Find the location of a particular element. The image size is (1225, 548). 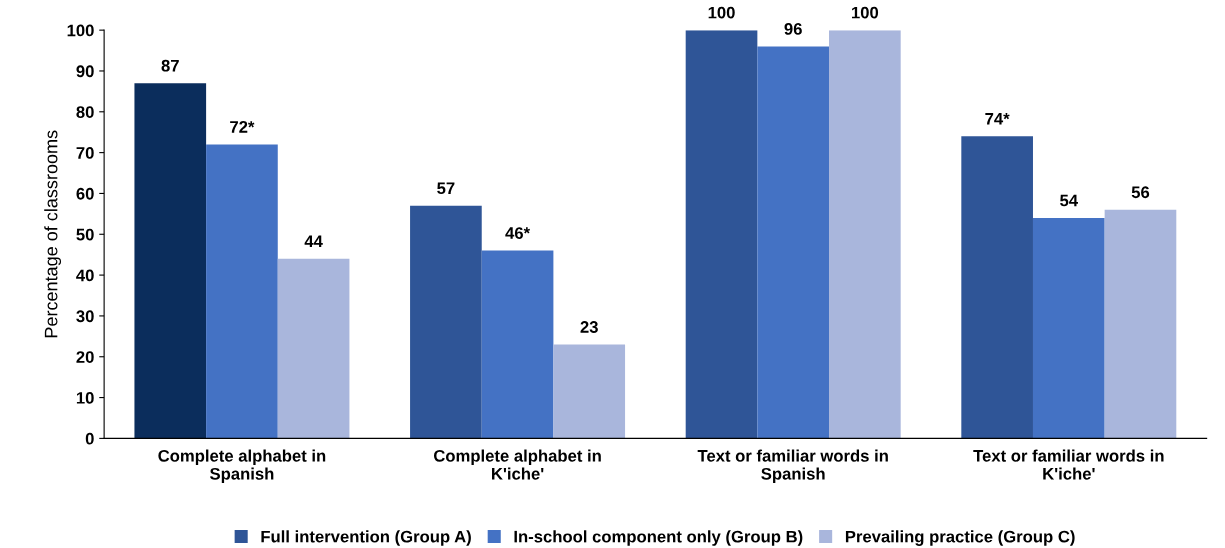

y-tick-label: 40 is located at coordinates (85, 275).